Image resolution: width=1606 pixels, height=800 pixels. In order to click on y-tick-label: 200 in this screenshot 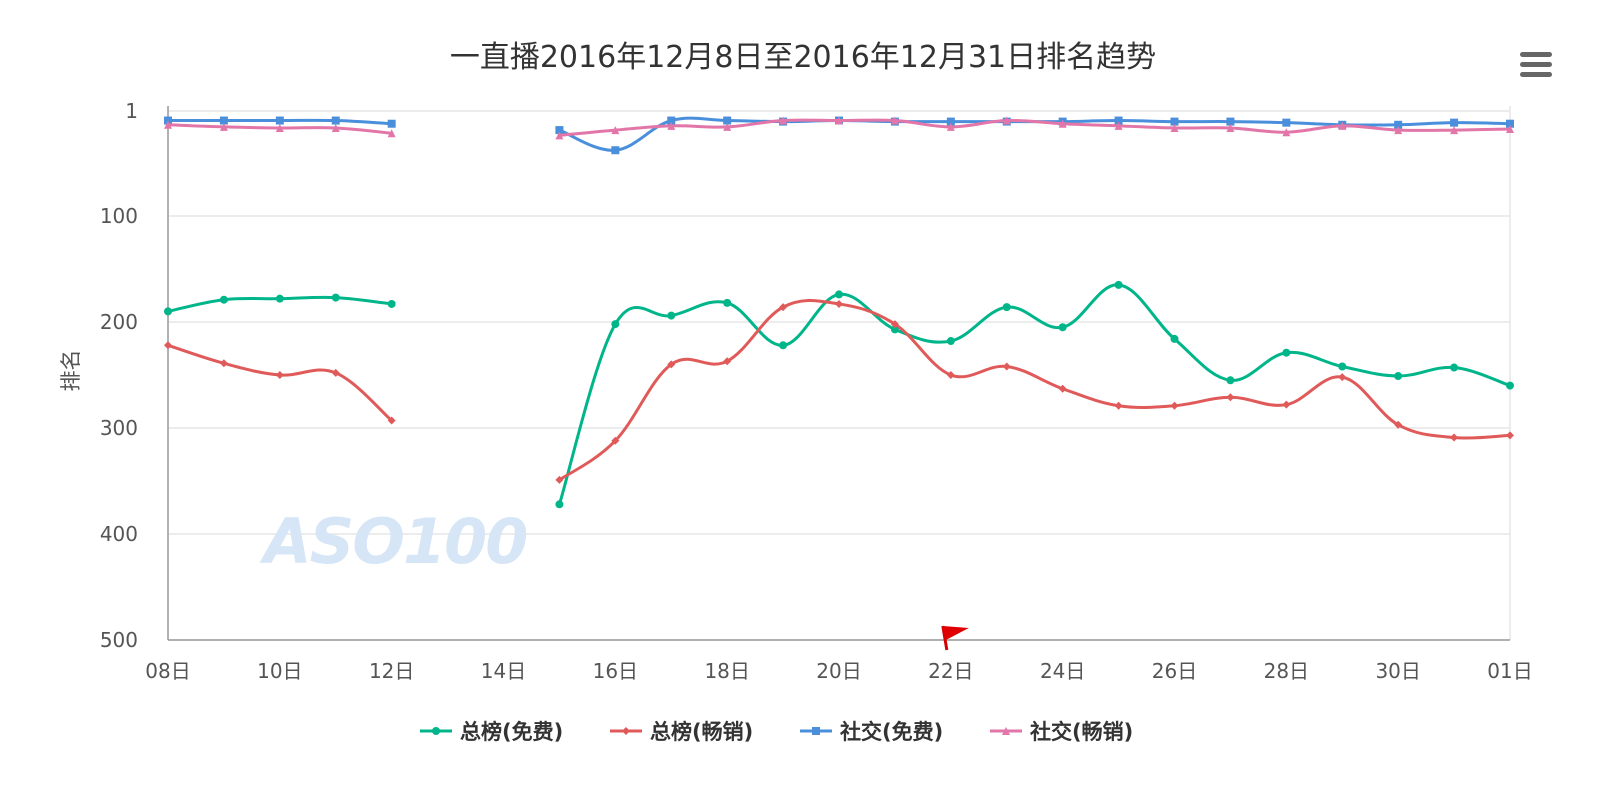, I will do `click(119, 322)`.